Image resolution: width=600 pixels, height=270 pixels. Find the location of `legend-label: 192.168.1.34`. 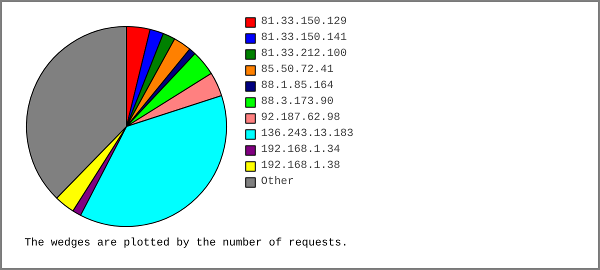

legend-label: 192.168.1.34 is located at coordinates (300, 150).